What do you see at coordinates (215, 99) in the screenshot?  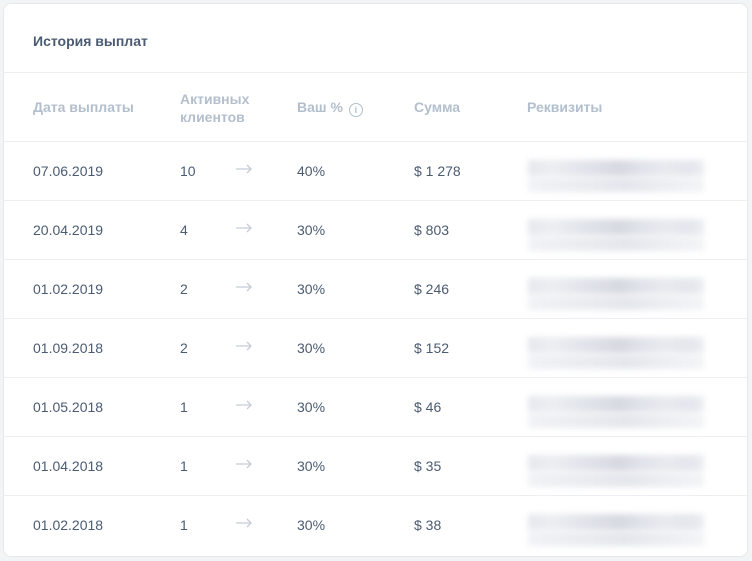 I see `column-header-active-line1: Активных` at bounding box center [215, 99].